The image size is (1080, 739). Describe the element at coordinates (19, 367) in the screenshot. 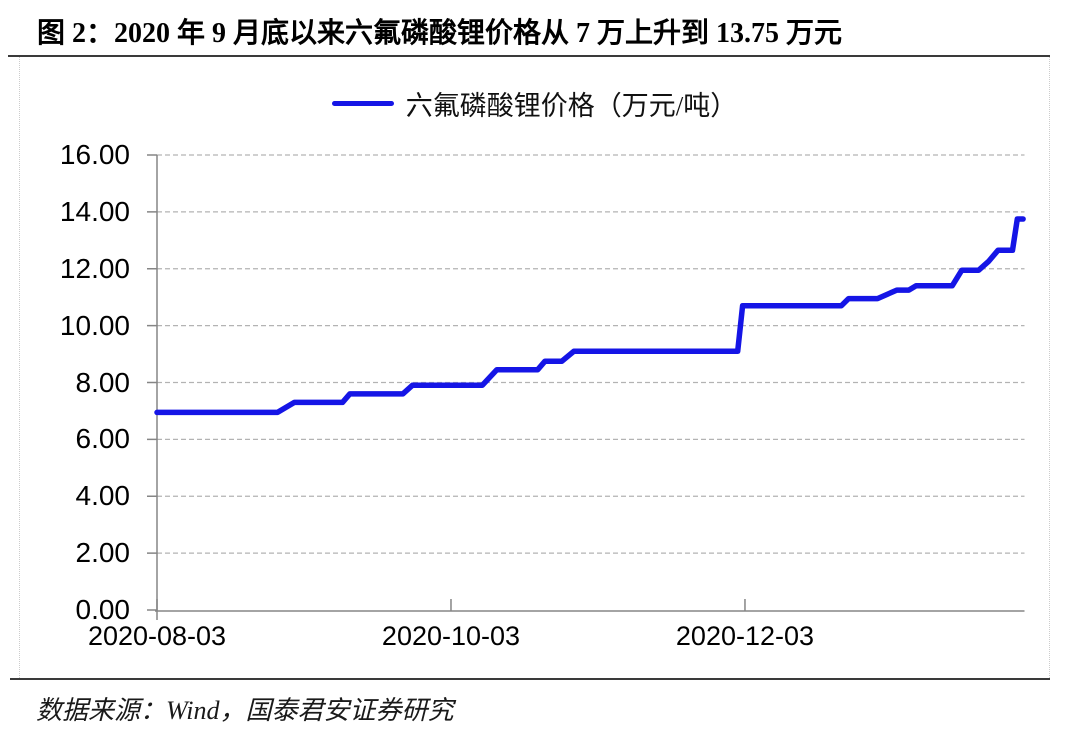

I see `figure-left-border` at that location.